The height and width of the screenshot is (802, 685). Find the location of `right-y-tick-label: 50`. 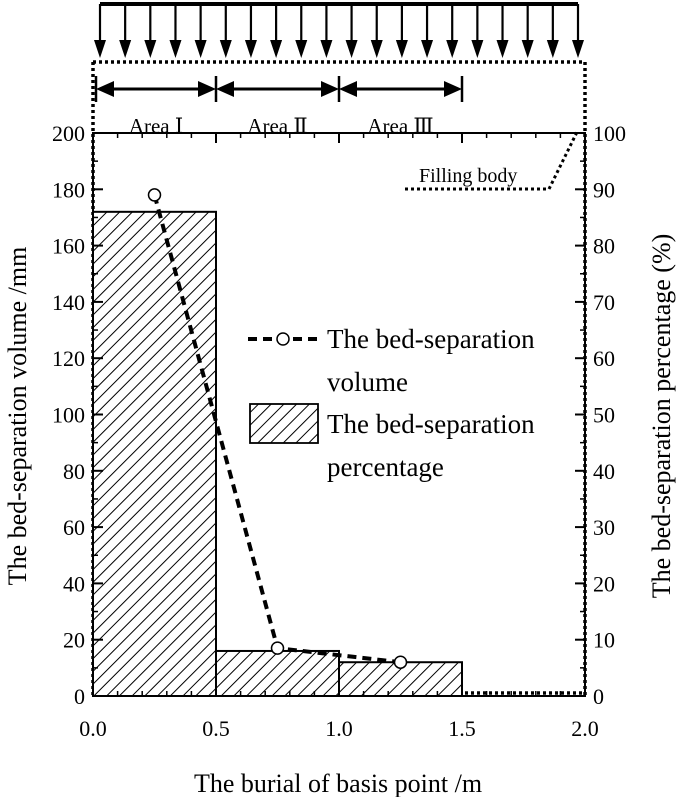

right-y-tick-label: 50 is located at coordinates (604, 415).